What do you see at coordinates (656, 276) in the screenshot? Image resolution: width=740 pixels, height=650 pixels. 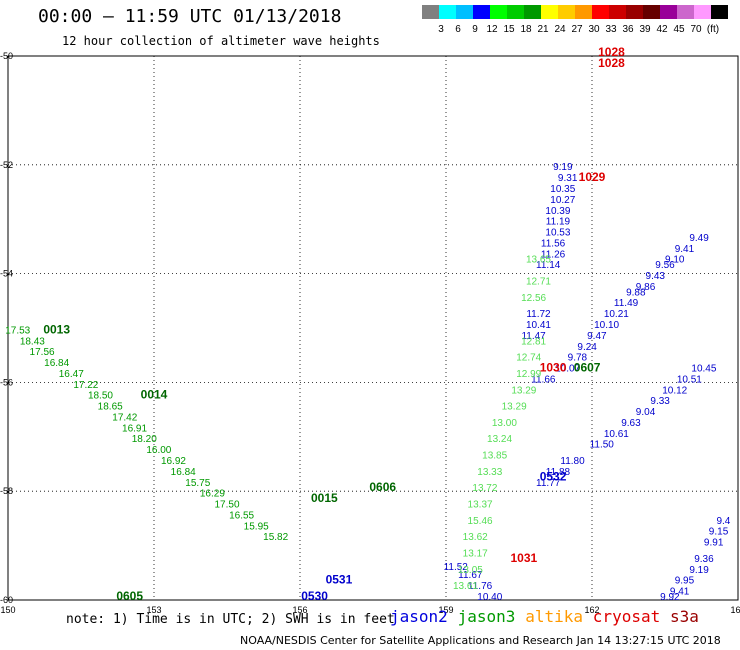 I see `wave-height-label: 9.43` at bounding box center [656, 276].